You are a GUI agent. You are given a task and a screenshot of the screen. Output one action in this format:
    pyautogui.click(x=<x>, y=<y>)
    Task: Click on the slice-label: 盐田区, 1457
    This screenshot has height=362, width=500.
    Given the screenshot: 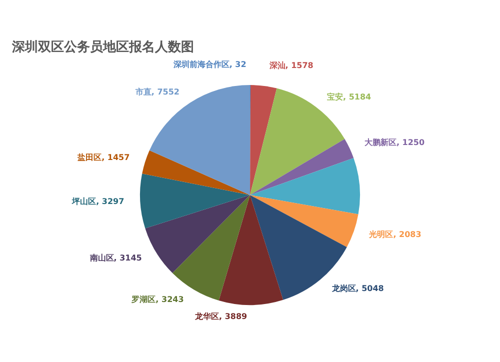 What is the action you would take?
    pyautogui.click(x=103, y=157)
    